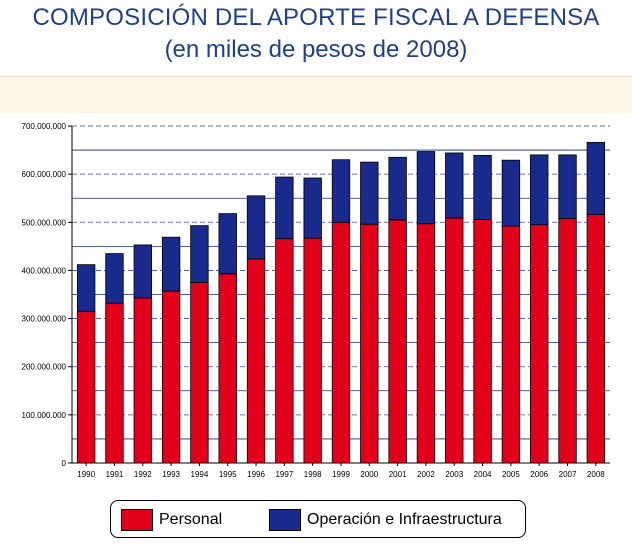 Image resolution: width=632 pixels, height=552 pixels. What do you see at coordinates (44, 319) in the screenshot?
I see `y-tick-label: 300.000.000` at bounding box center [44, 319].